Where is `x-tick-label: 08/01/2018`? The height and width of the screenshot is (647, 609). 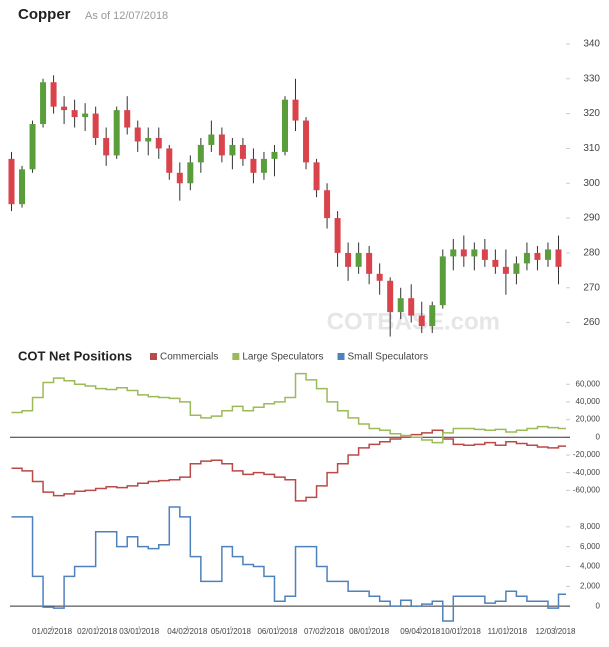
x-tick-label: 08/01/2018 is located at coordinates (369, 631).